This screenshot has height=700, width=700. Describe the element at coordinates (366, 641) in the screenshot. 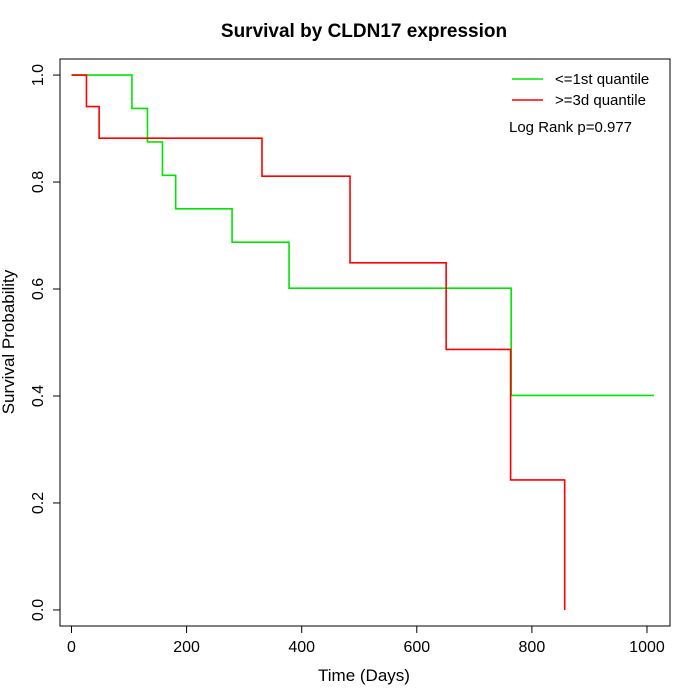

I see `x-axis: 0 200 400 600 800 1000` at that location.